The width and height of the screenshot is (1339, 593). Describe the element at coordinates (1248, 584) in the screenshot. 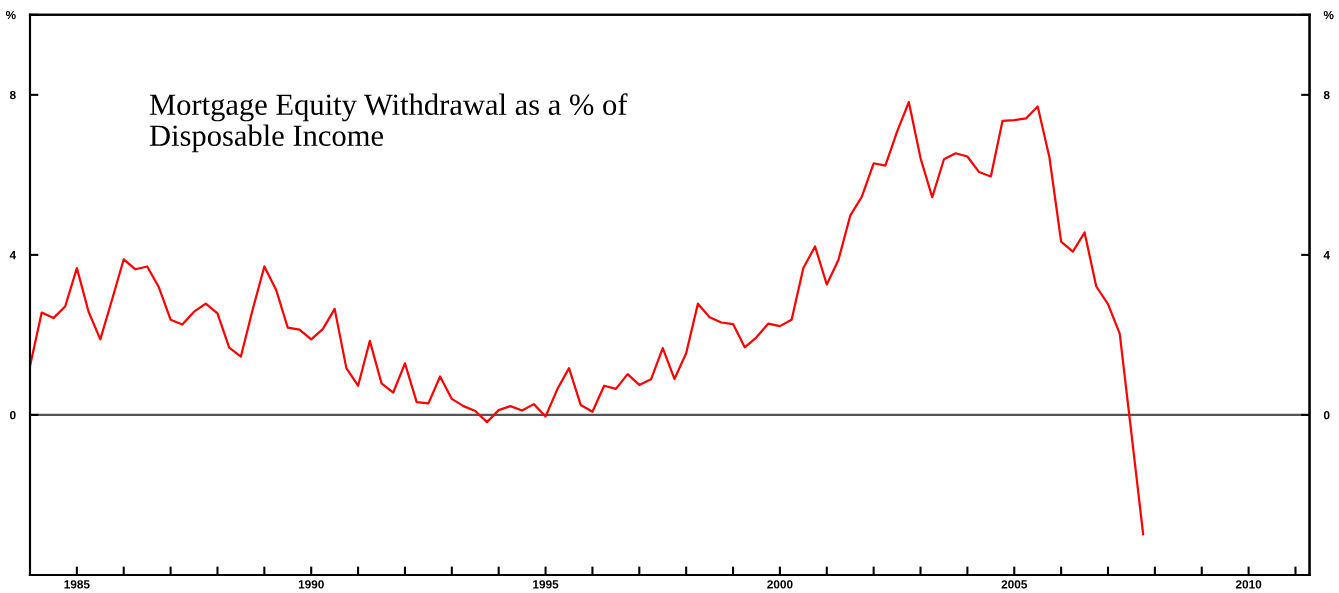

I see `x-tick-label: 2010` at that location.